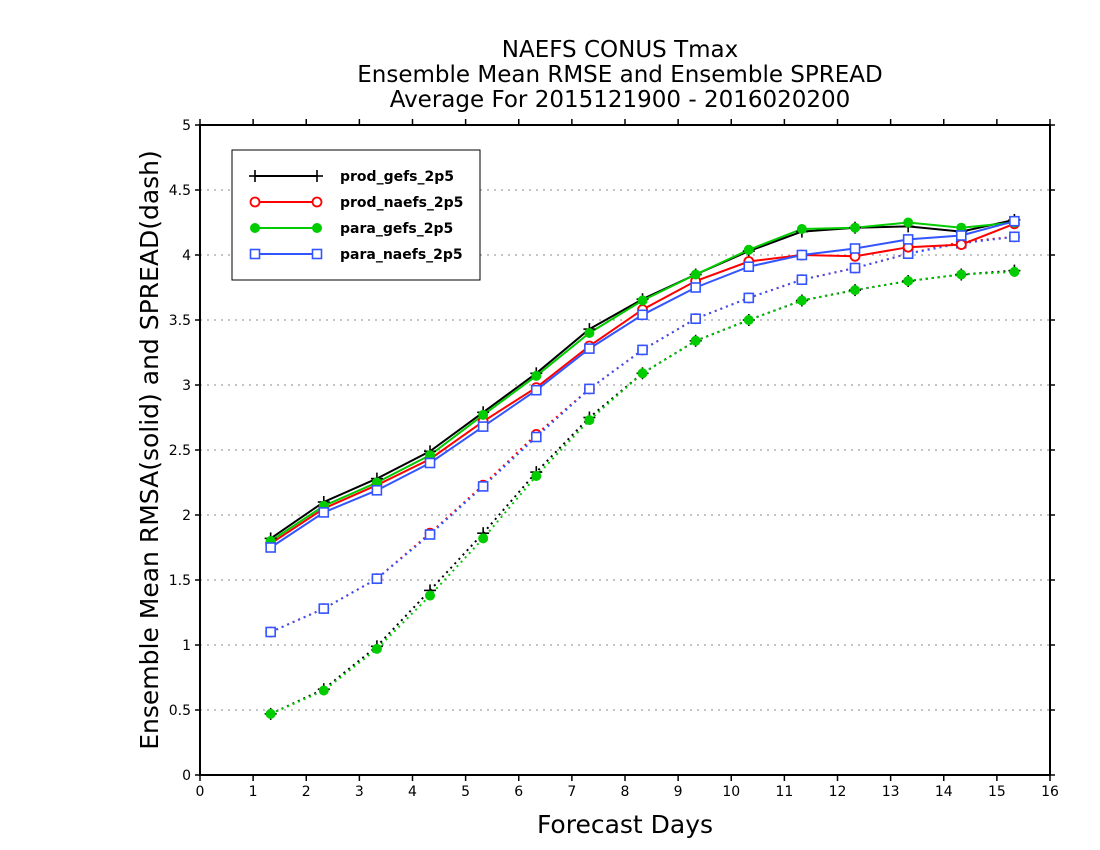 The width and height of the screenshot is (1100, 850). I want to click on legend-label-0: prod_gefs_2p5, so click(397, 177).